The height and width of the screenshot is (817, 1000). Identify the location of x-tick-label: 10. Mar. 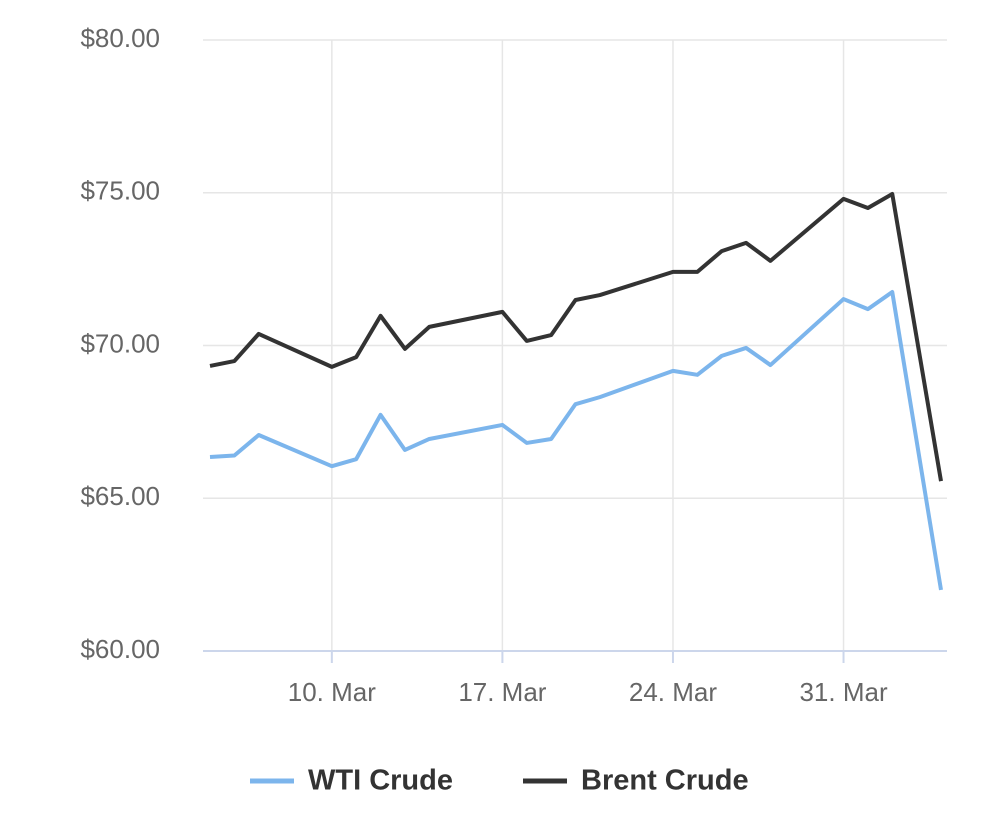
(332, 692).